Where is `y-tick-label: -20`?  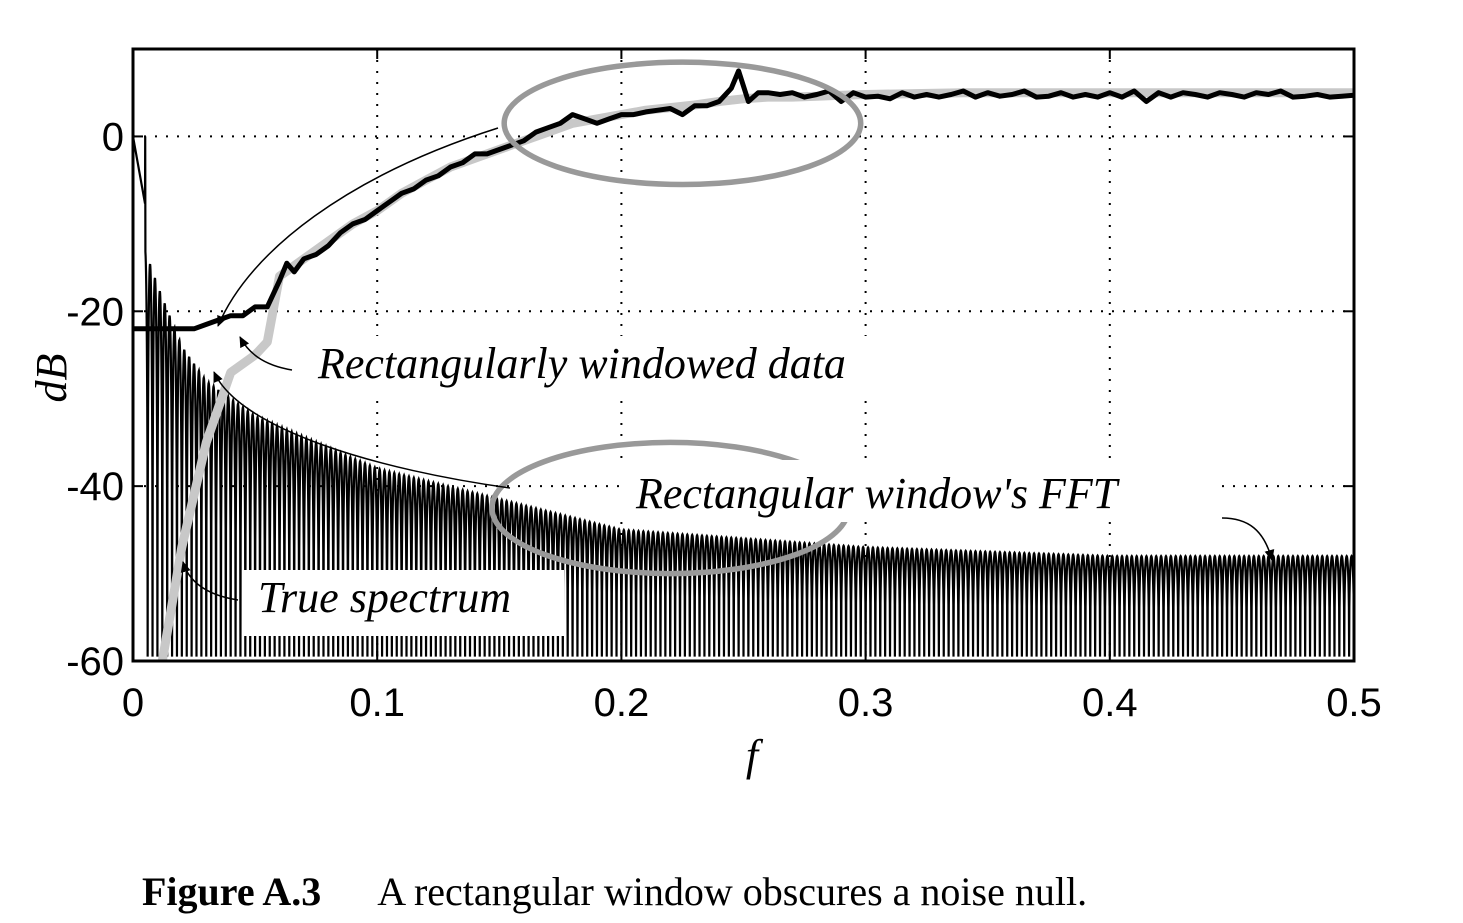 y-tick-label: -20 is located at coordinates (95, 312).